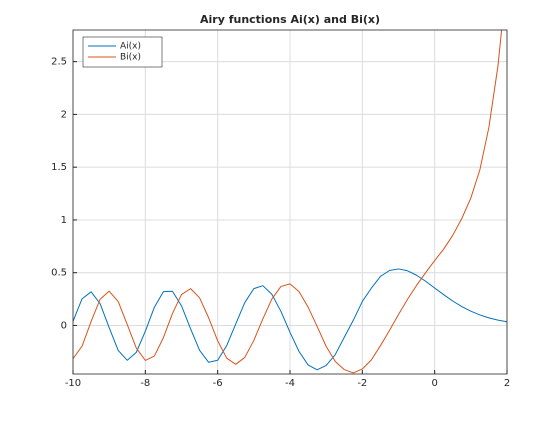 The height and width of the screenshot is (424, 560). Describe the element at coordinates (290, 383) in the screenshot. I see `x-tick-label: -4` at that location.